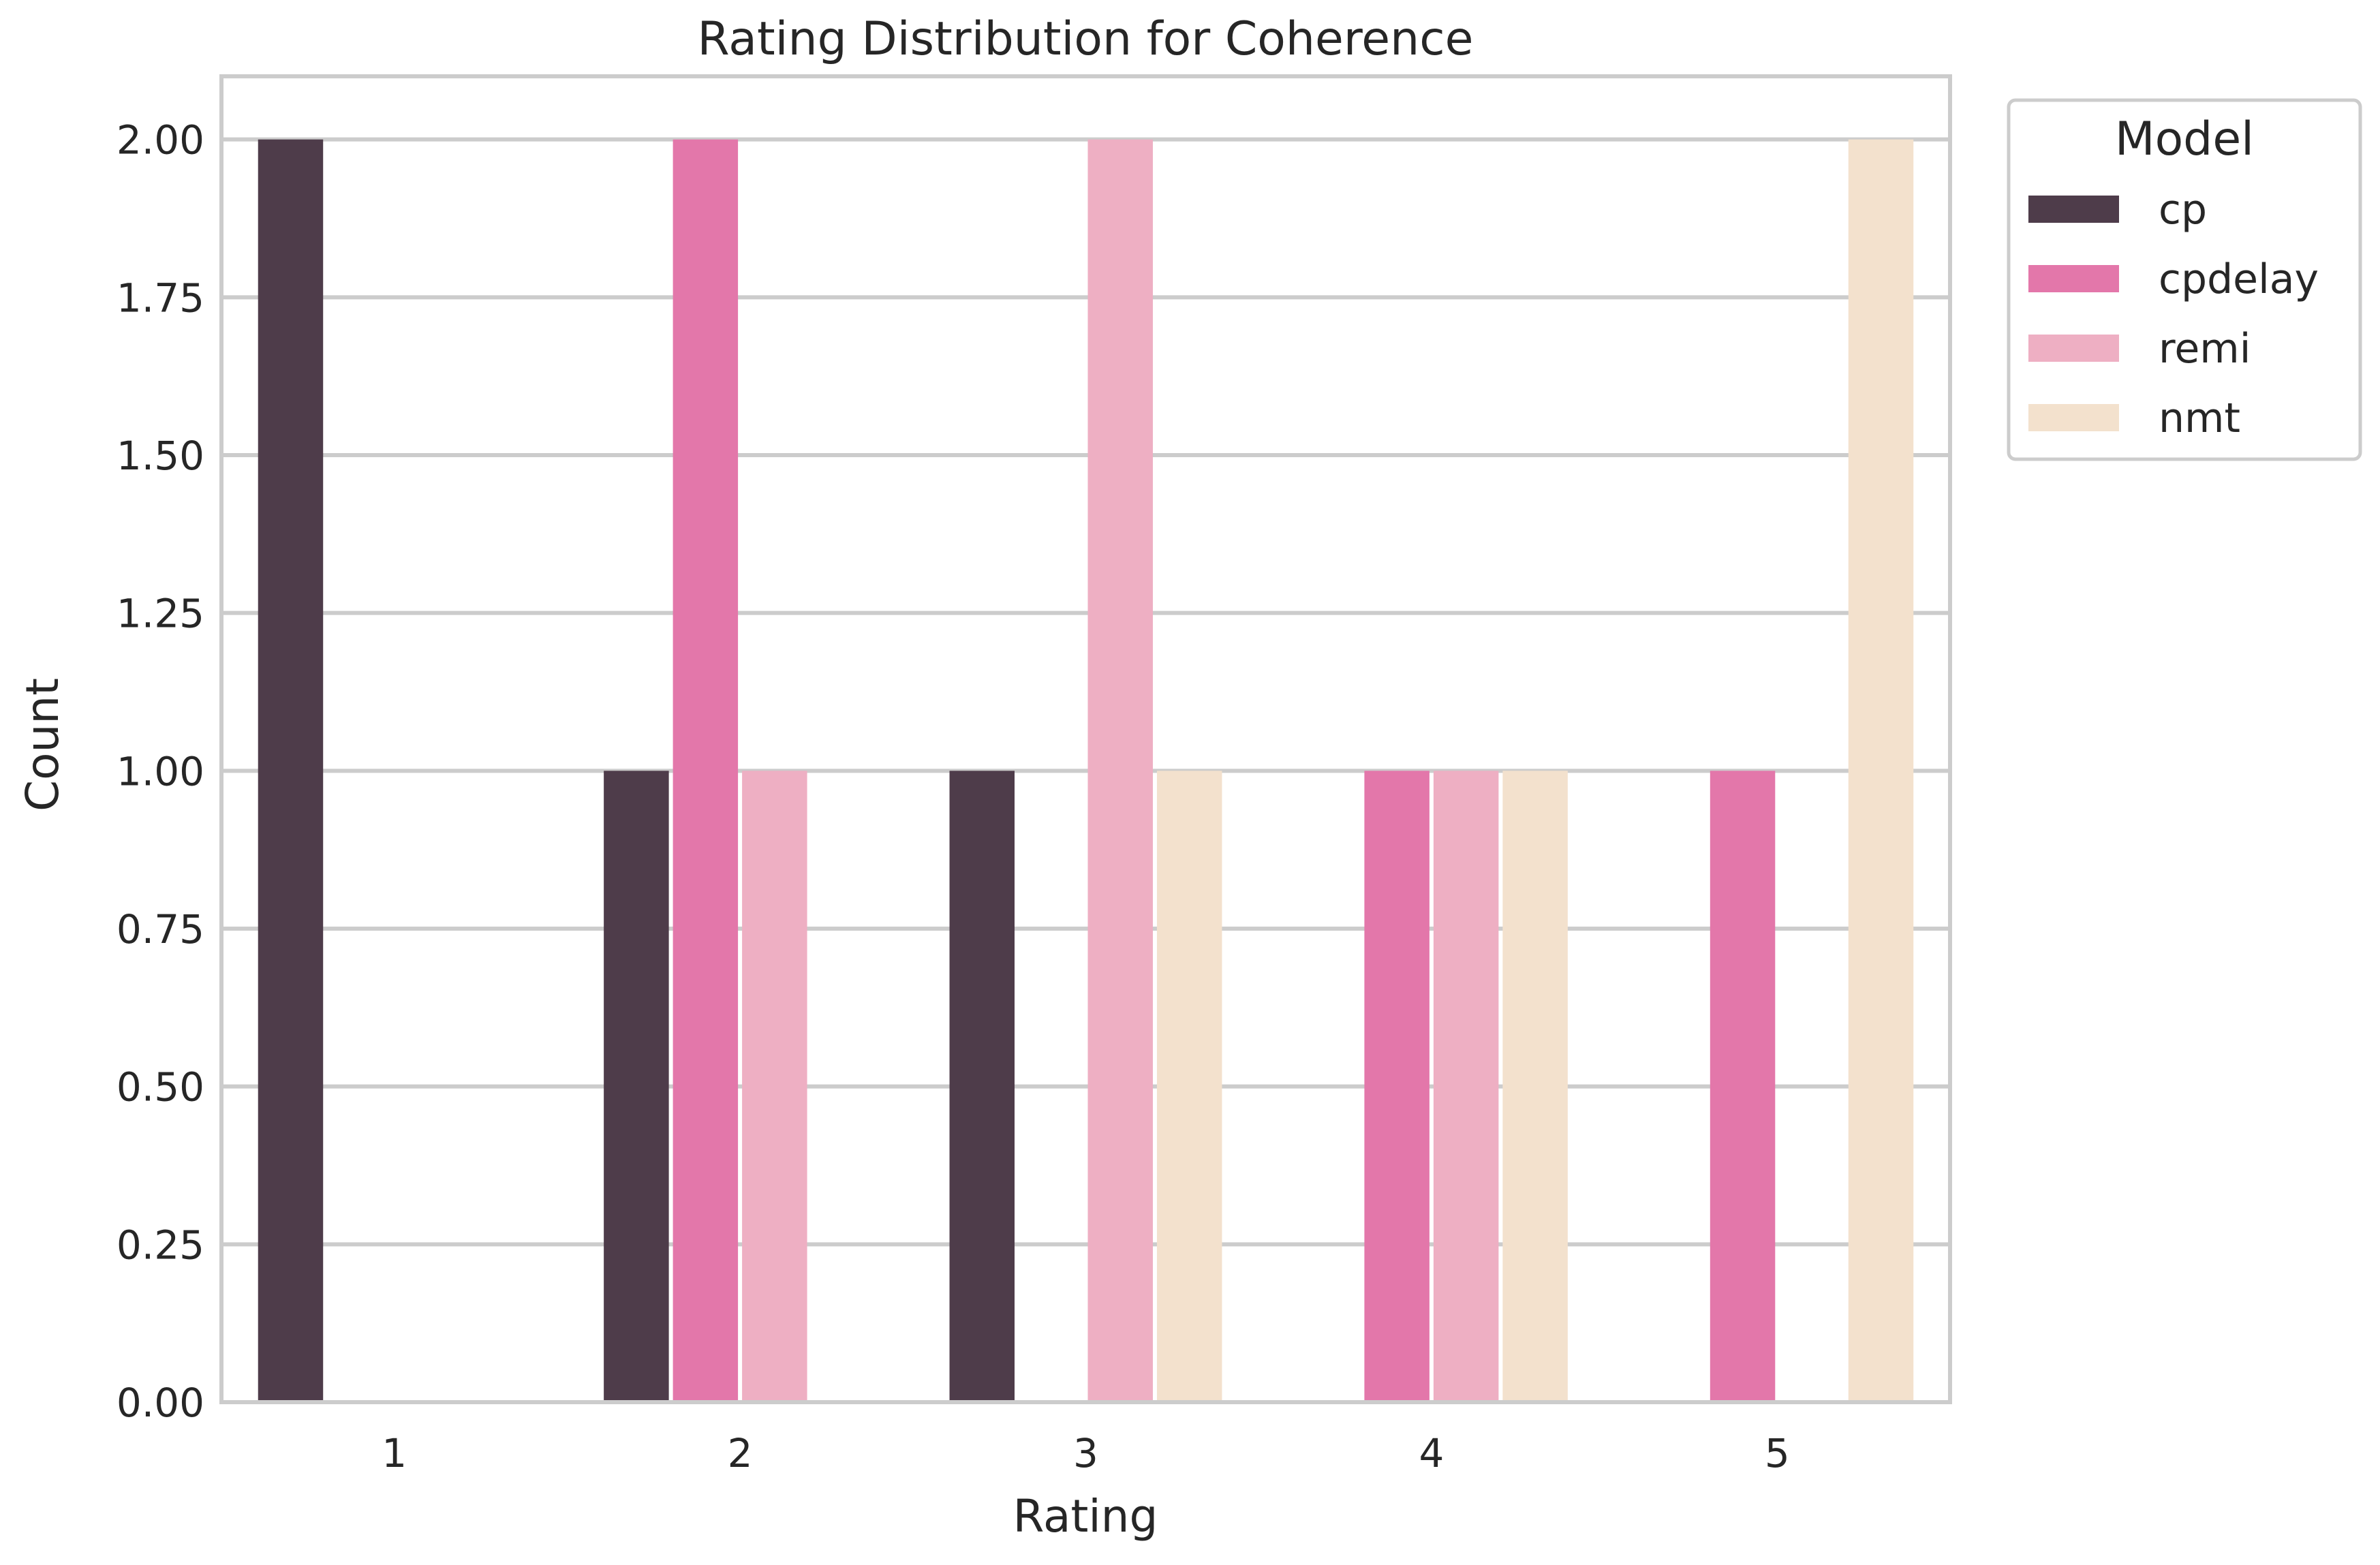 The image size is (2380, 1565). I want to click on y-tick-label: 0.00, so click(160, 1403).